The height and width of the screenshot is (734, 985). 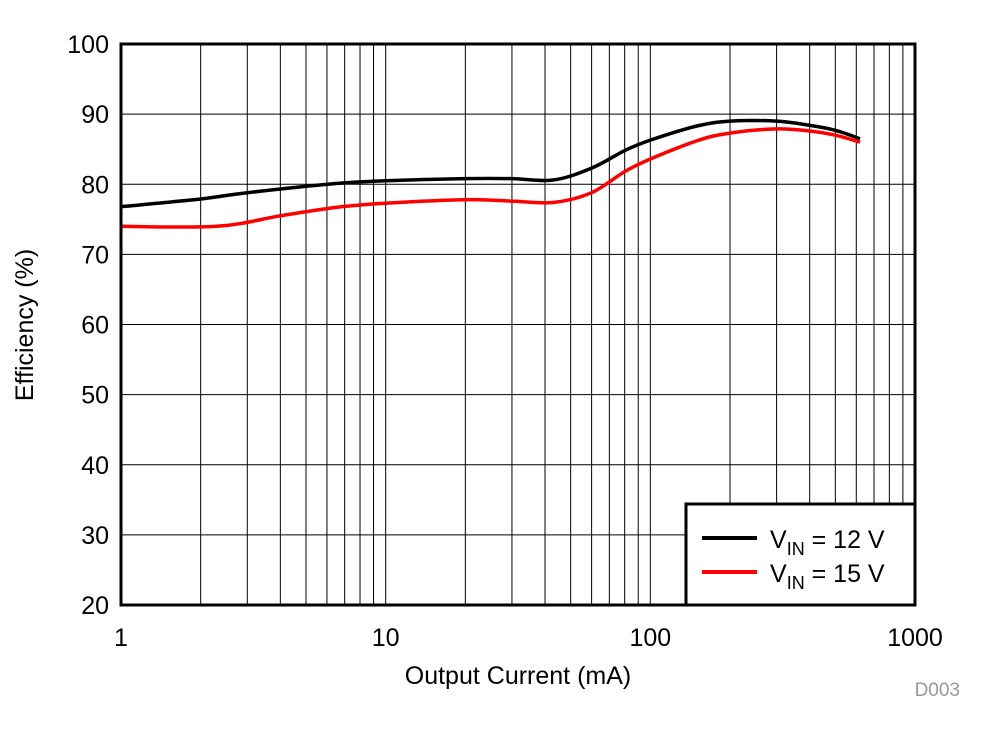 What do you see at coordinates (827, 576) in the screenshot?
I see `legend-label: VIN = 15 V` at bounding box center [827, 576].